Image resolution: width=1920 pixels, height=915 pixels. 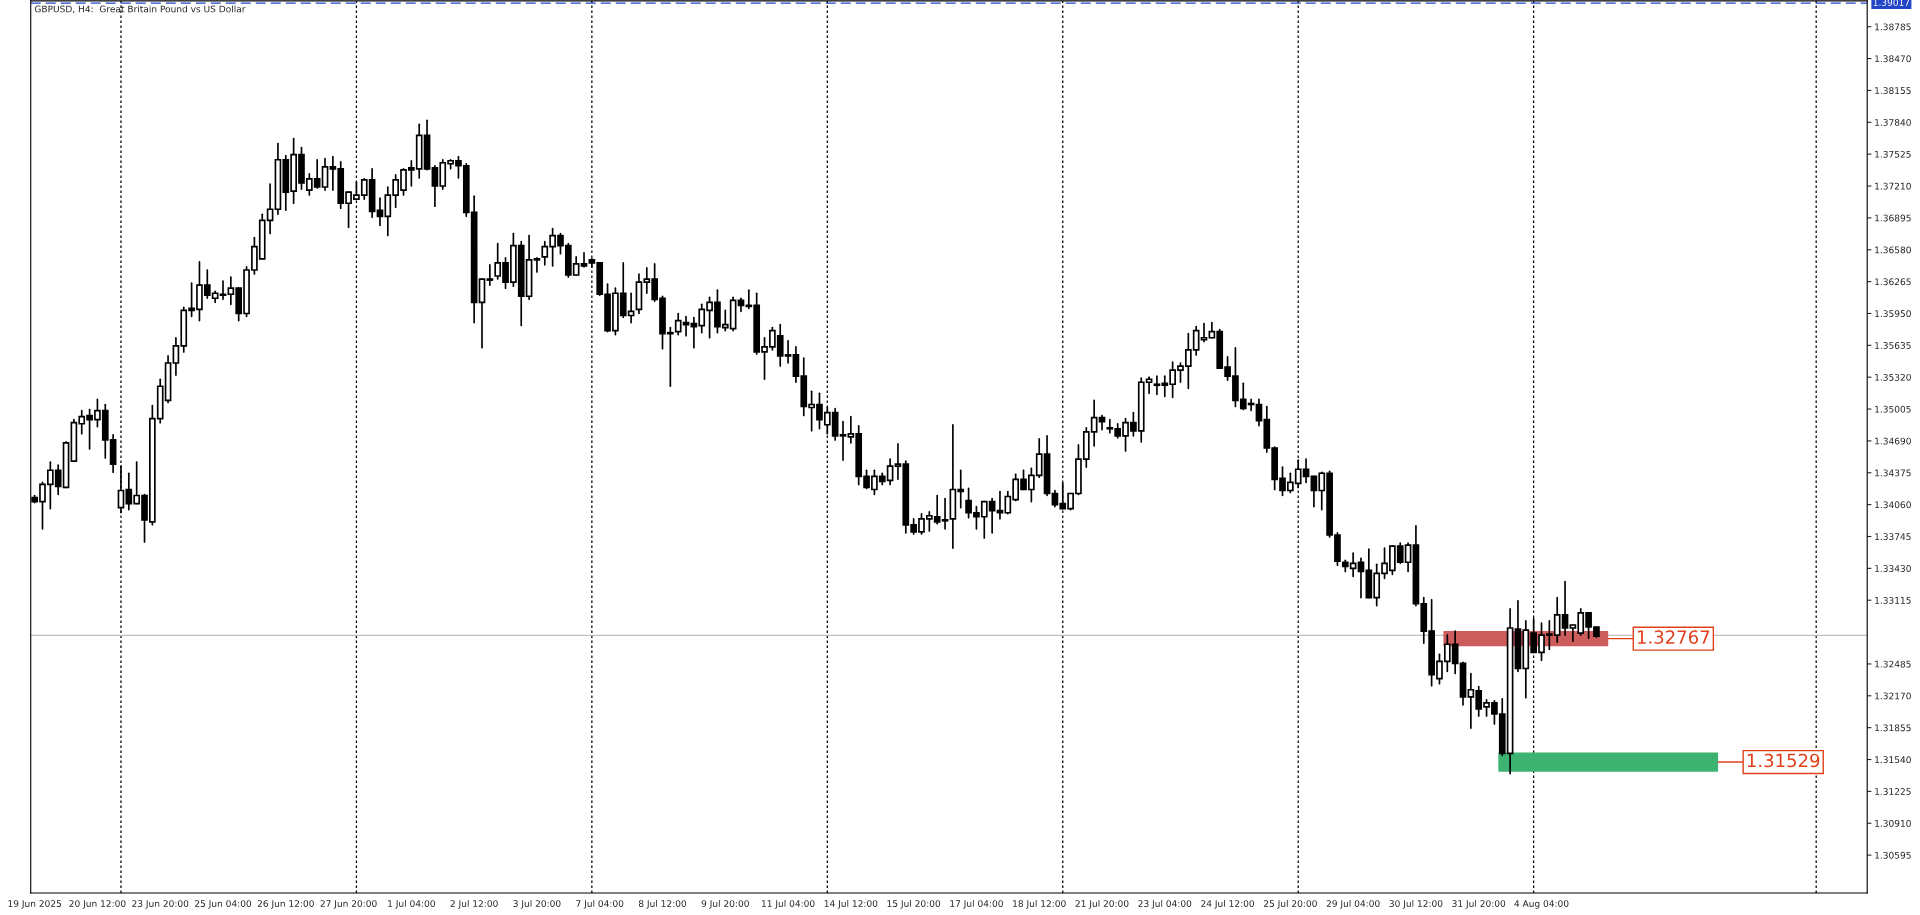 What do you see at coordinates (1893, 728) in the screenshot?
I see `y-tick-label: 1.31855` at bounding box center [1893, 728].